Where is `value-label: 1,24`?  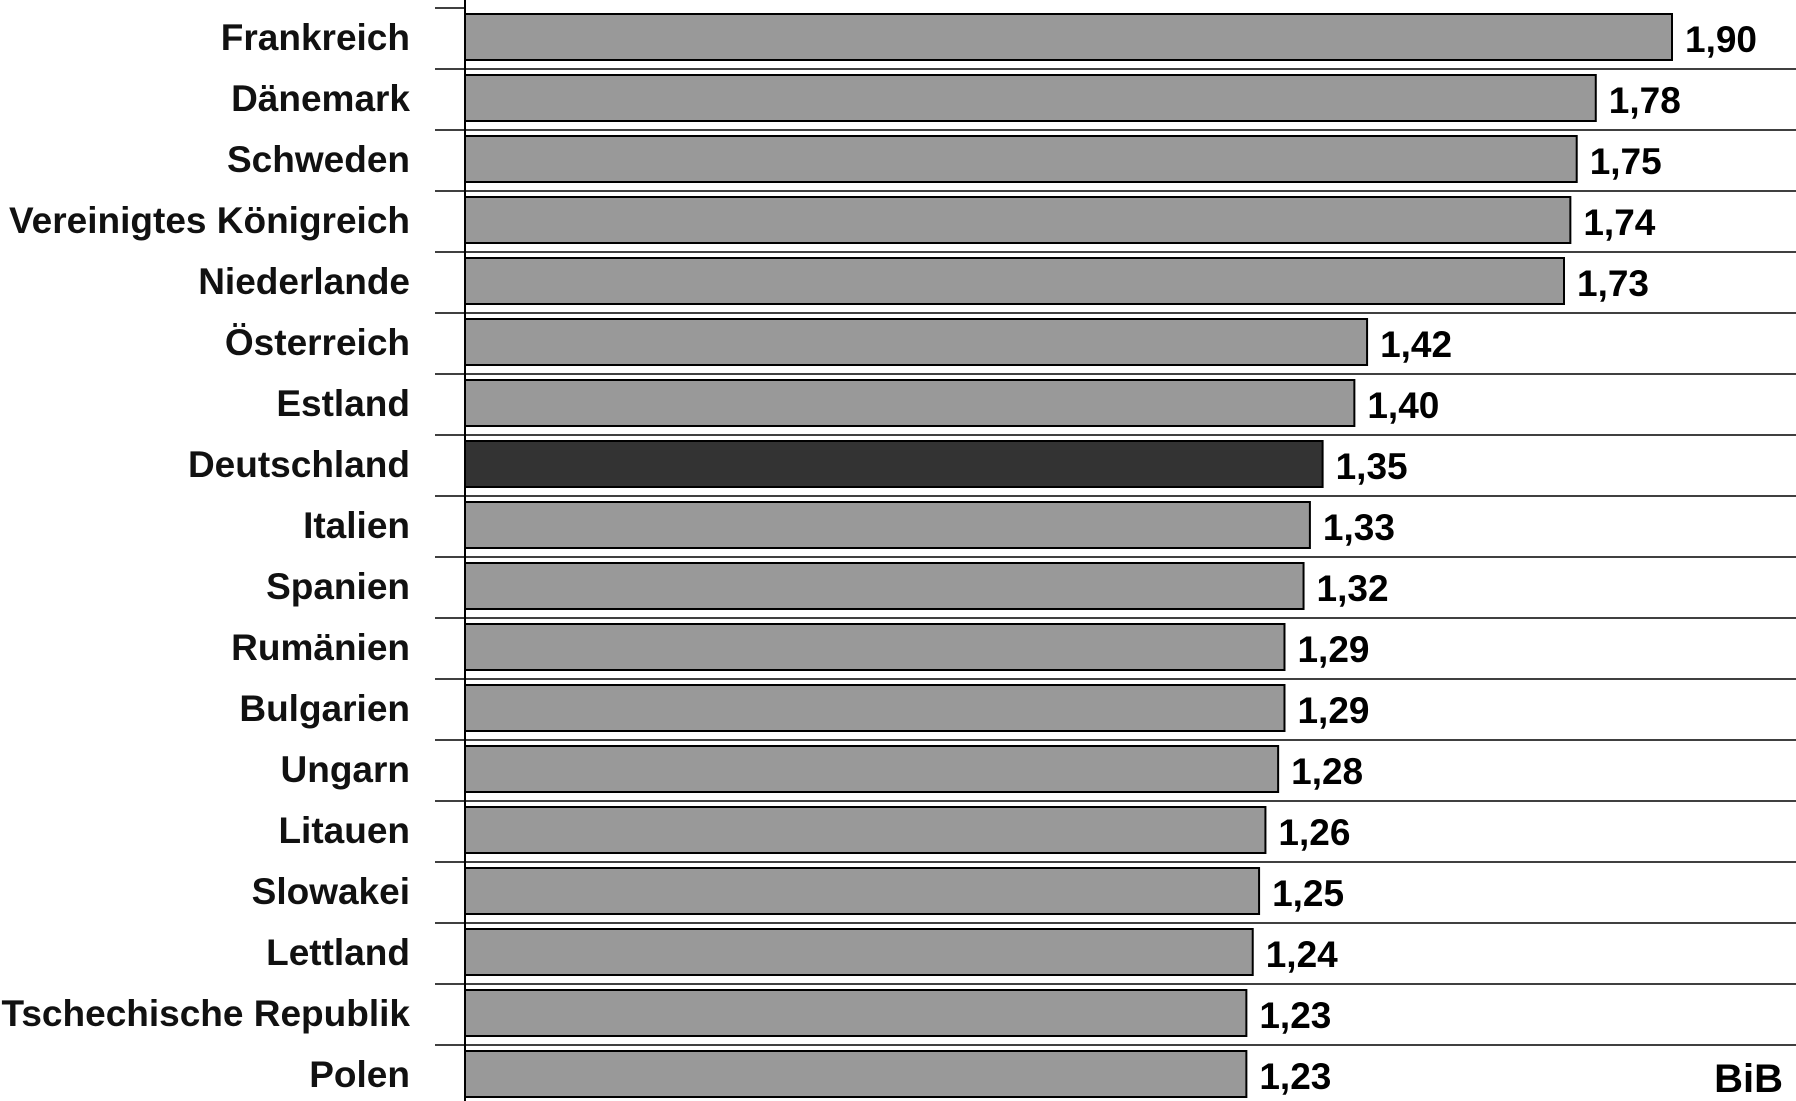 value-label: 1,24 is located at coordinates (1302, 954).